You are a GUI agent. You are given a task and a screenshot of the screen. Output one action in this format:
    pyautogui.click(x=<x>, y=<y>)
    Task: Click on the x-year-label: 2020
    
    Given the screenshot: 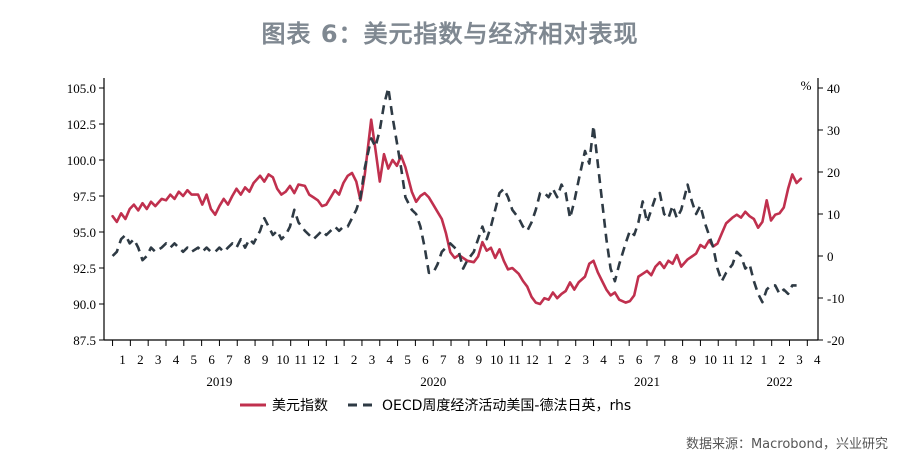 What is the action you would take?
    pyautogui.click(x=433, y=381)
    